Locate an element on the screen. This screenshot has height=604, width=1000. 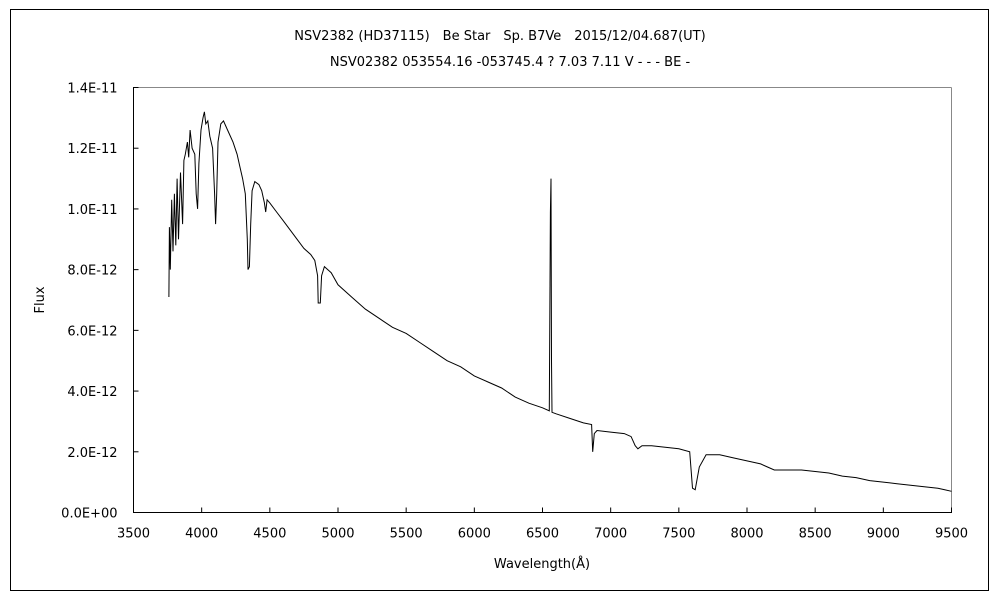
x-tick-label: 4500 is located at coordinates (269, 534).